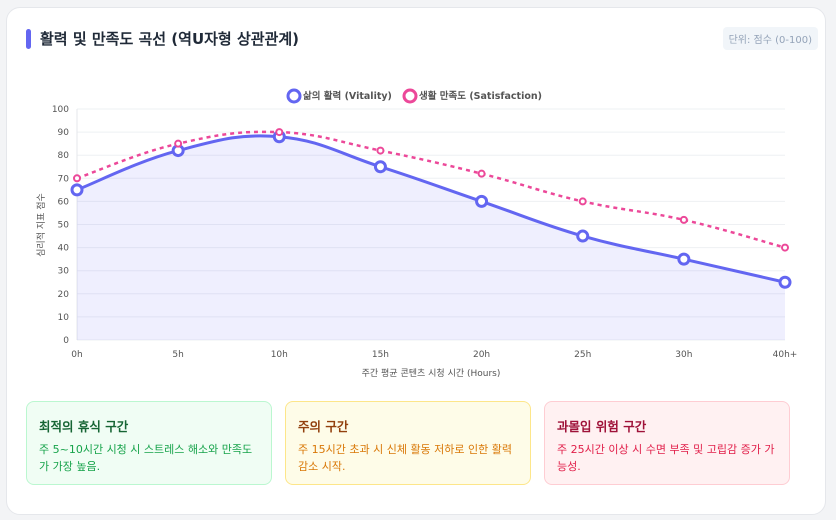  Describe the element at coordinates (28, 38) in the screenshot. I see `title-accent` at that location.